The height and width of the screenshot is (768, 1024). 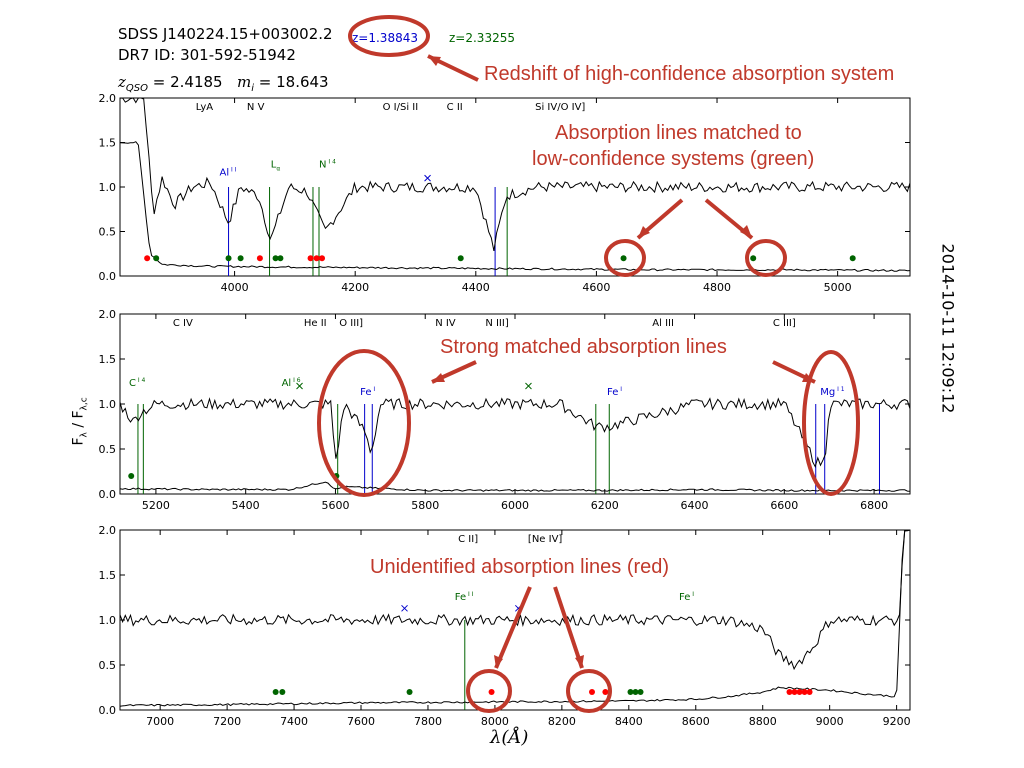 What do you see at coordinates (583, 347) in the screenshot?
I see `annotation-strong-lines: Strong matched absorption lines` at bounding box center [583, 347].